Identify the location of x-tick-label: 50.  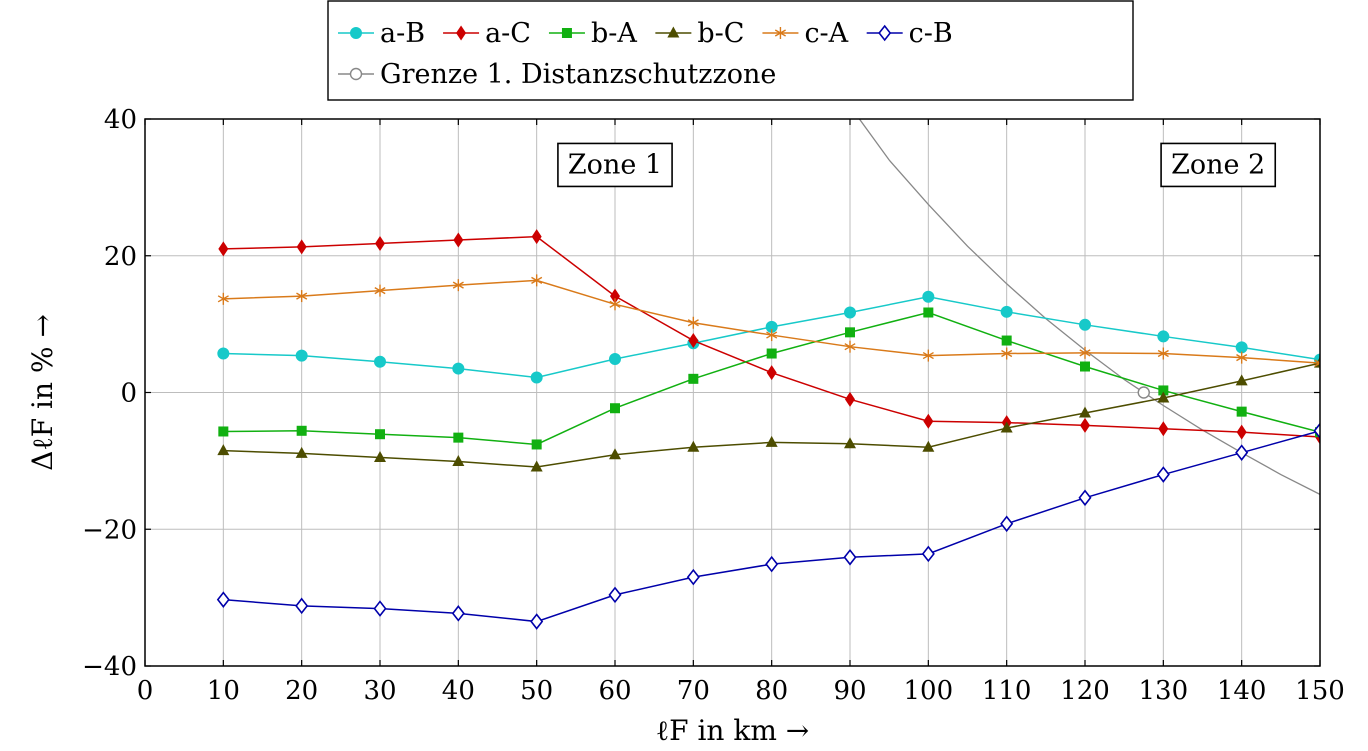
(536, 691).